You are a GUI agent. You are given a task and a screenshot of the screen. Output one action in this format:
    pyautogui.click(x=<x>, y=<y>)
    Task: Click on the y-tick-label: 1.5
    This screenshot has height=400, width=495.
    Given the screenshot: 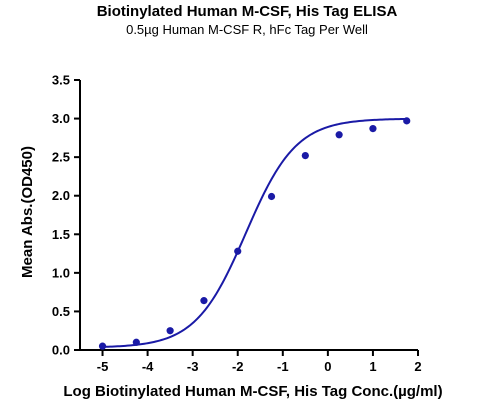 What is the action you would take?
    pyautogui.click(x=61, y=234)
    